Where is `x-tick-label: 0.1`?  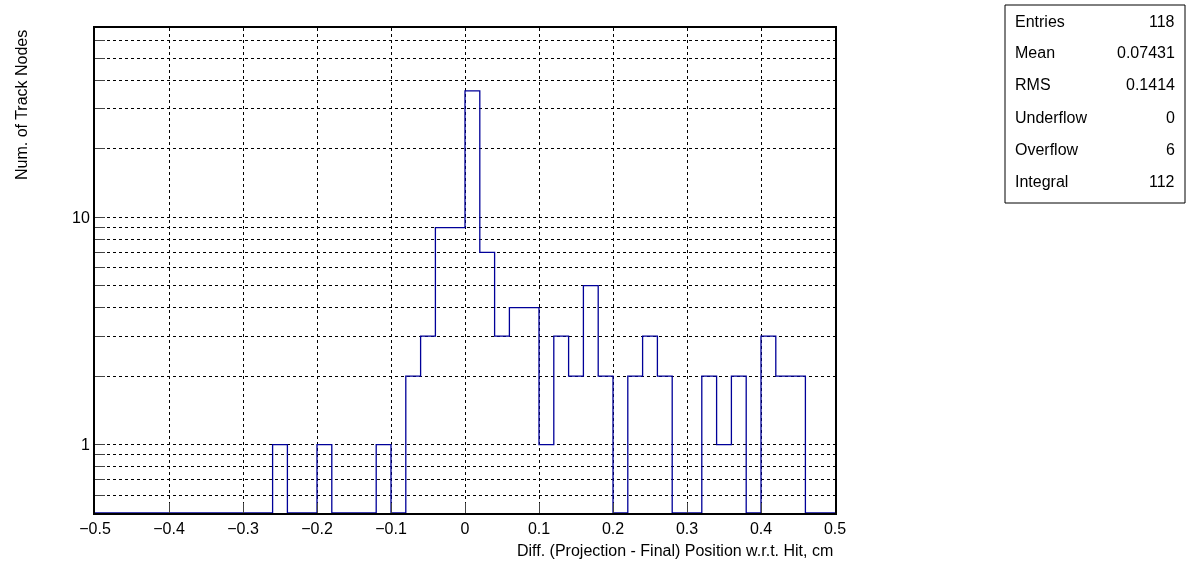 x-tick-label: 0.1 is located at coordinates (539, 529).